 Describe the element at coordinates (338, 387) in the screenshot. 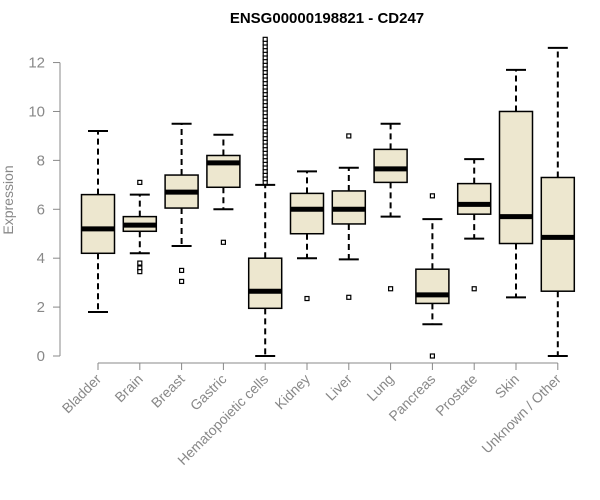

I see `x-tick-label: Liver` at that location.